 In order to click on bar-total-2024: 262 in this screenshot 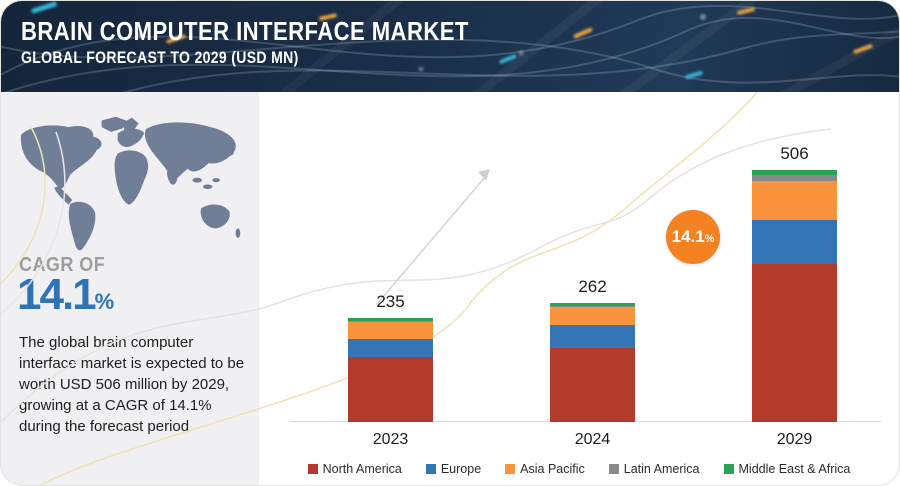, I will do `click(592, 286)`.